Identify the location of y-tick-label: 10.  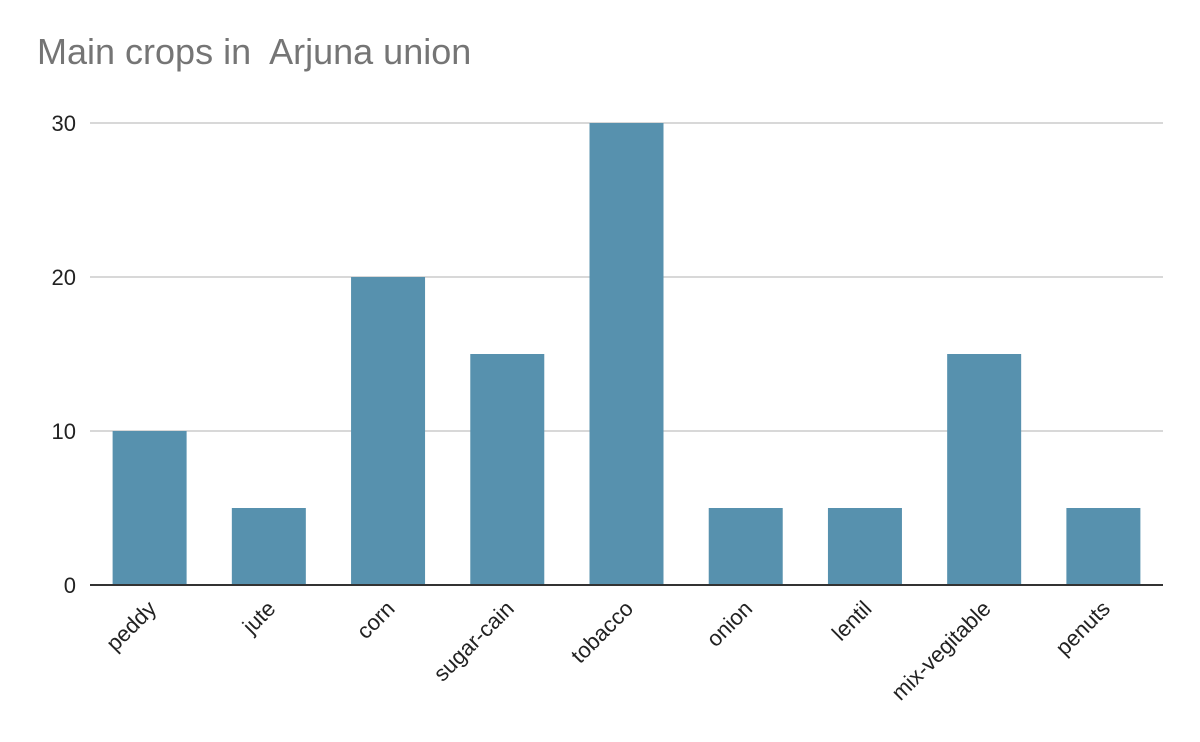
(64, 431).